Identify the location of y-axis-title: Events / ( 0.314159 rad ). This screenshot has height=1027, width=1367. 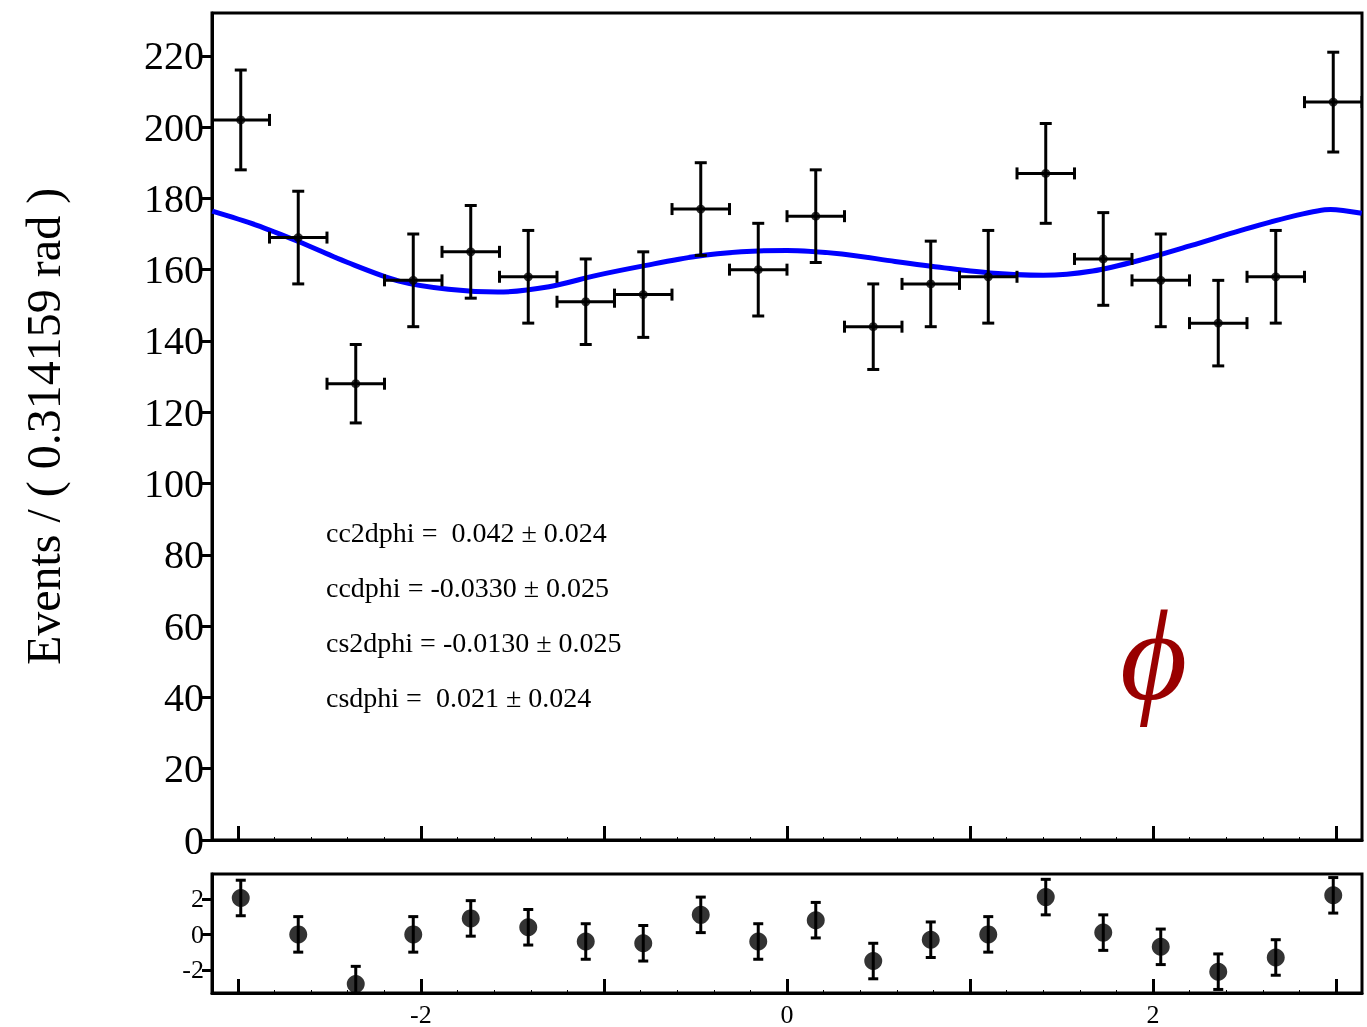
(43, 426).